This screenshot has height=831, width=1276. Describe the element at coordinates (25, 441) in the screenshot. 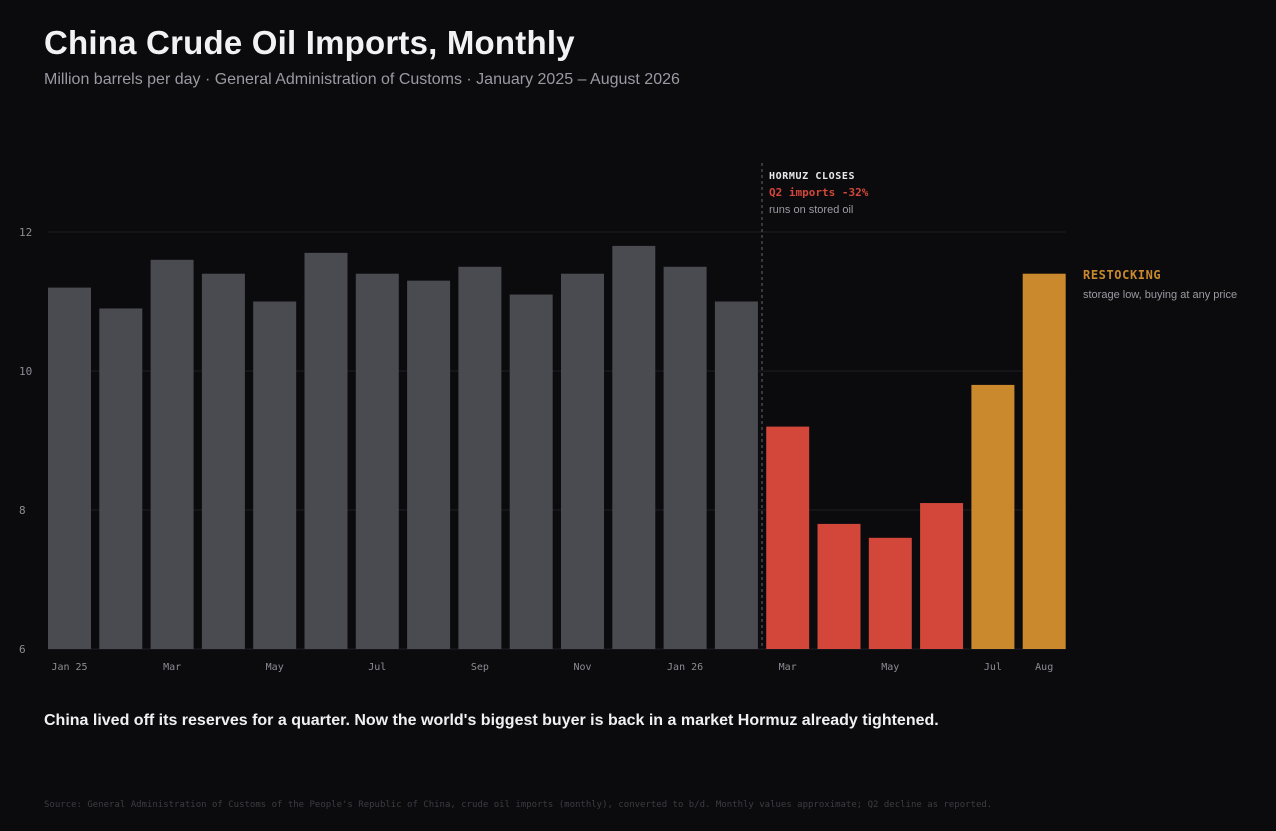

I see `y-axis-ticks: 6 8 10 12` at that location.